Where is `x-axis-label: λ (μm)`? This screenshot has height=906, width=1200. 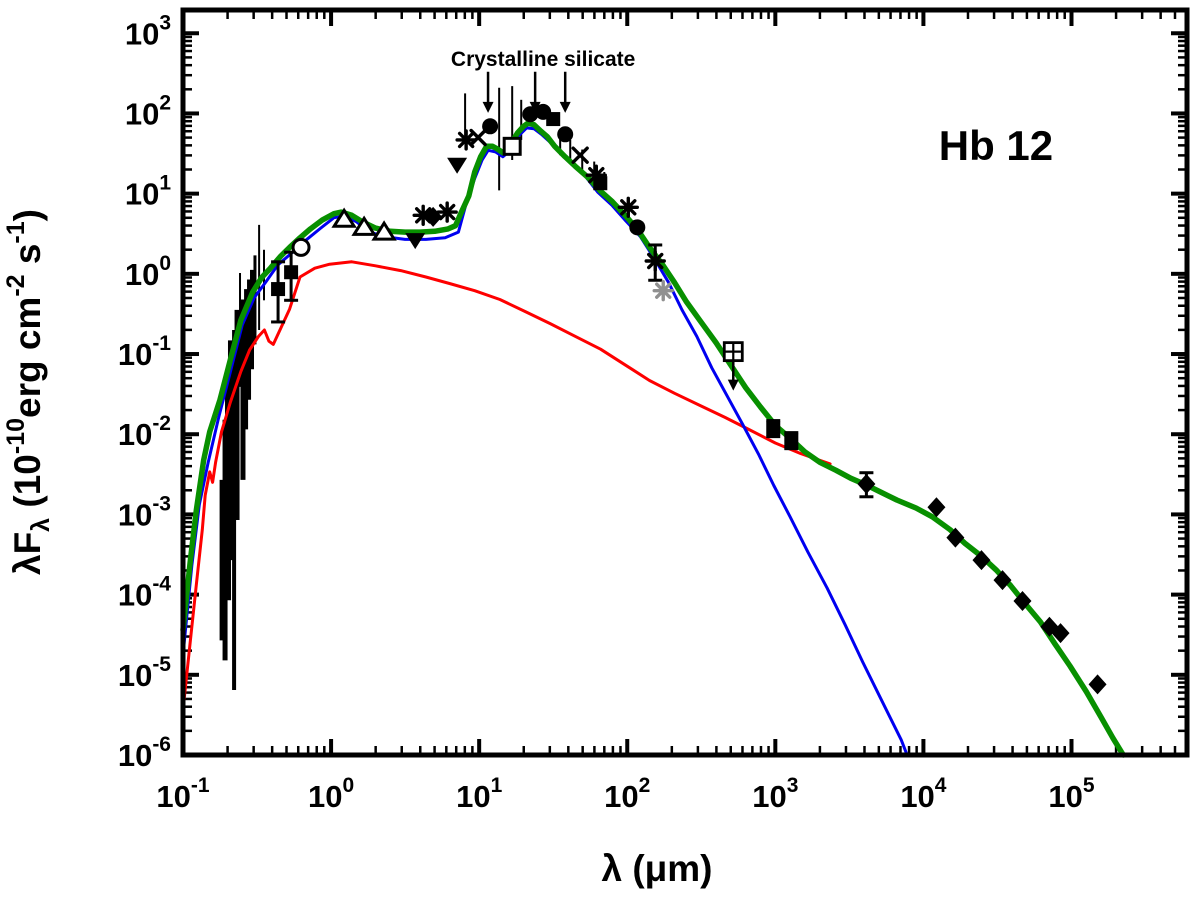 x-axis-label: λ (μm) is located at coordinates (656, 868).